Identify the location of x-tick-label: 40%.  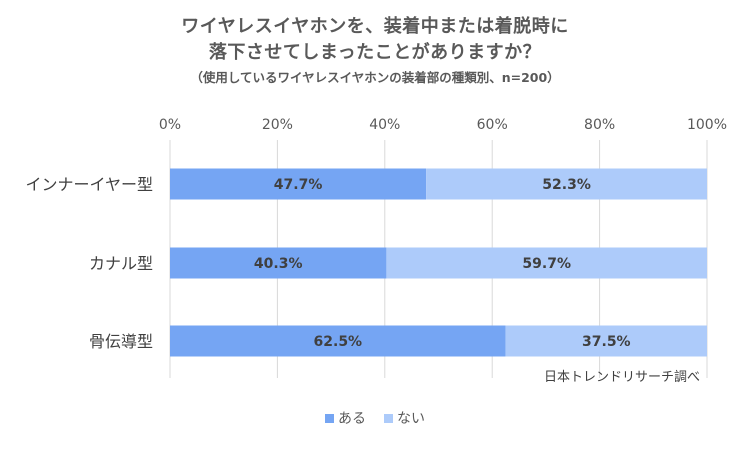
(384, 125).